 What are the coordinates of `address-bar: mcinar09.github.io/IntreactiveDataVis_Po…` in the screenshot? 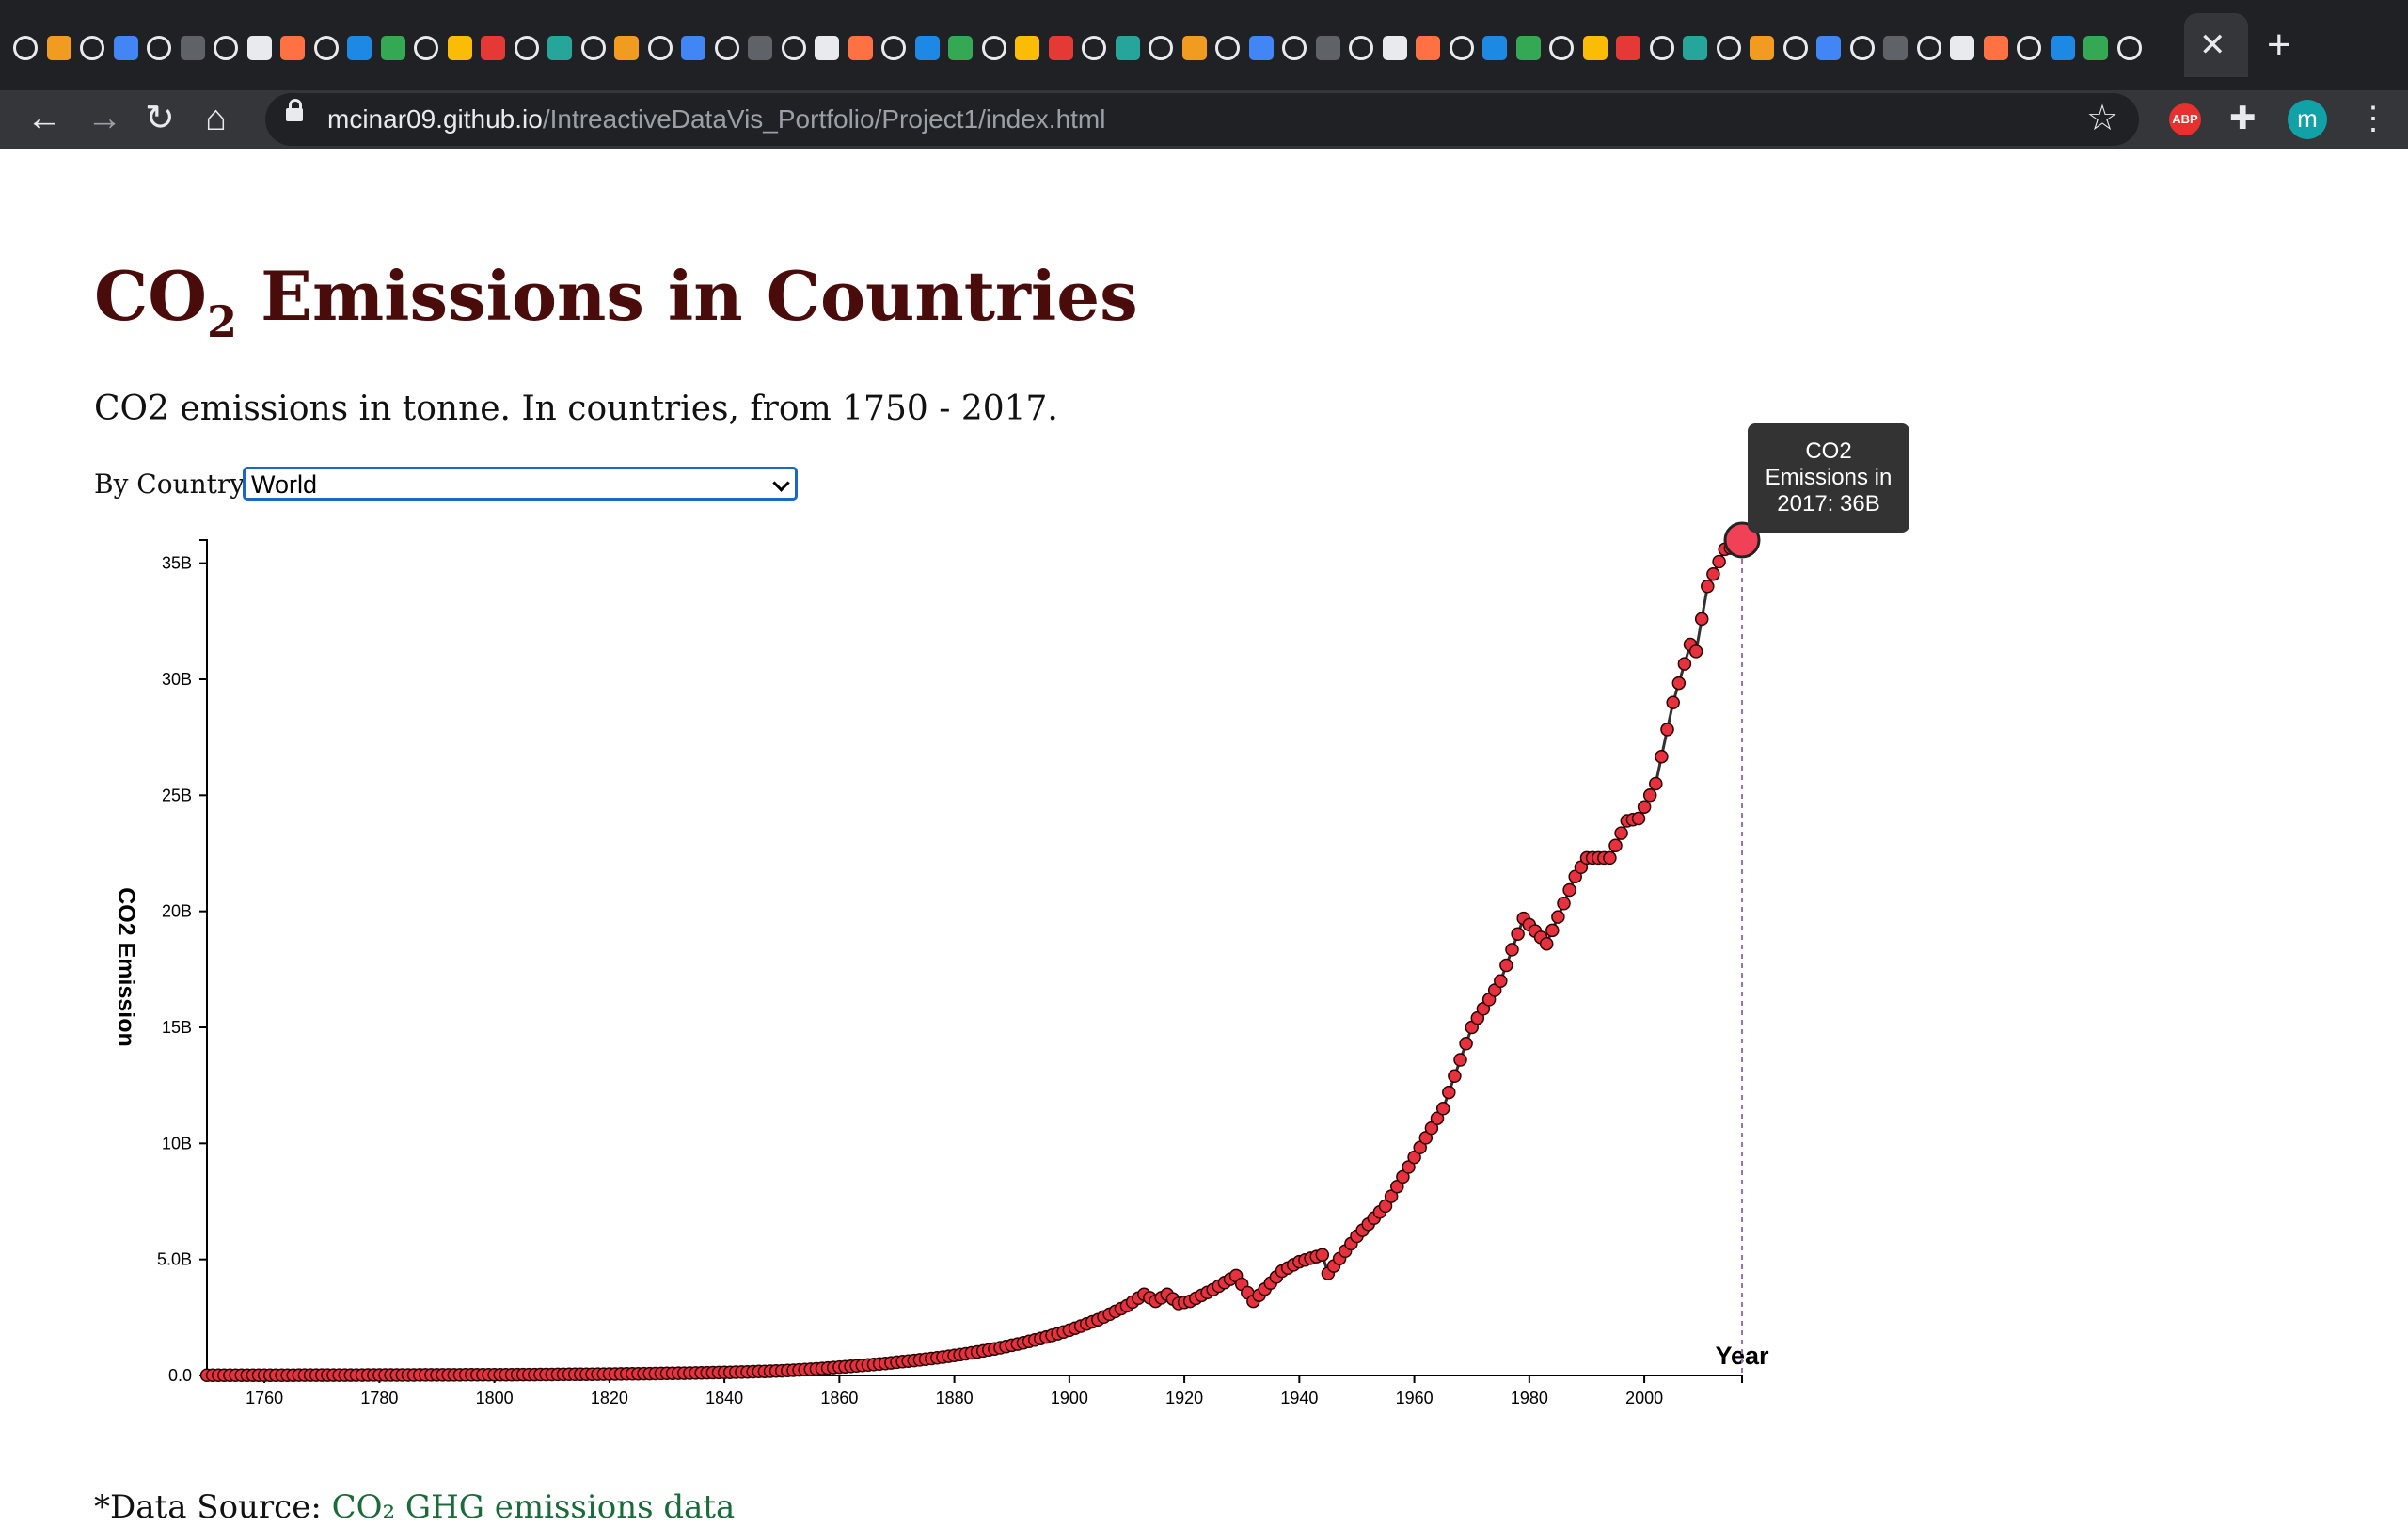 It's located at (1202, 119).